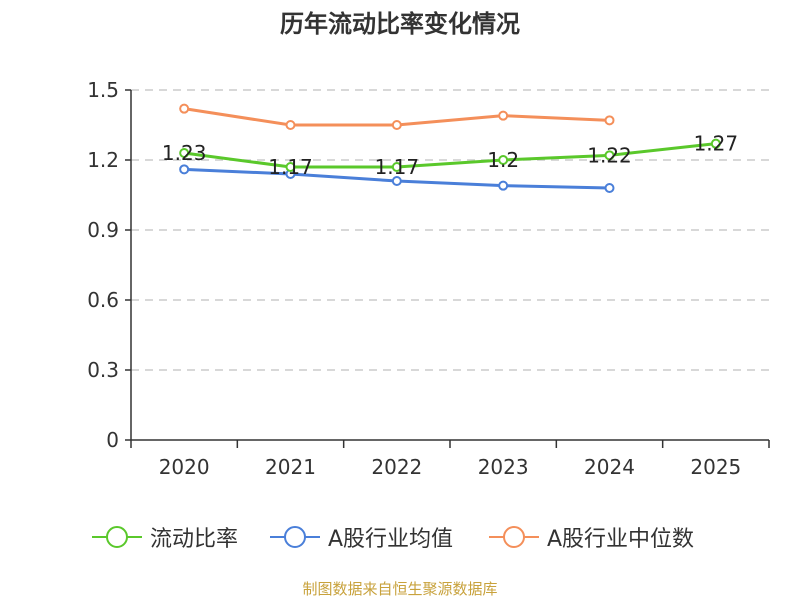 The height and width of the screenshot is (600, 800). I want to click on data-label: 1.23, so click(184, 153).